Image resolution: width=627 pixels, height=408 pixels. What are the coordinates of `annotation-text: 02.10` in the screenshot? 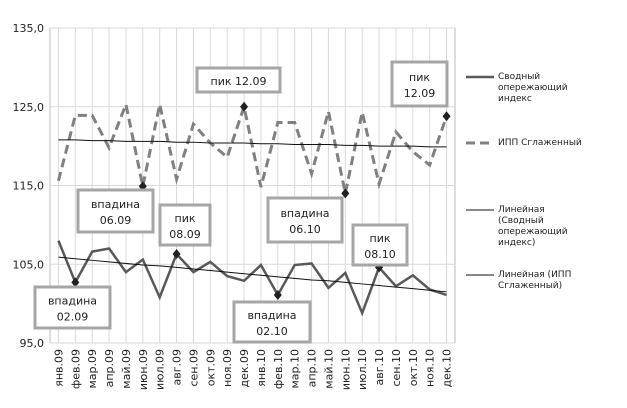 It's located at (272, 331).